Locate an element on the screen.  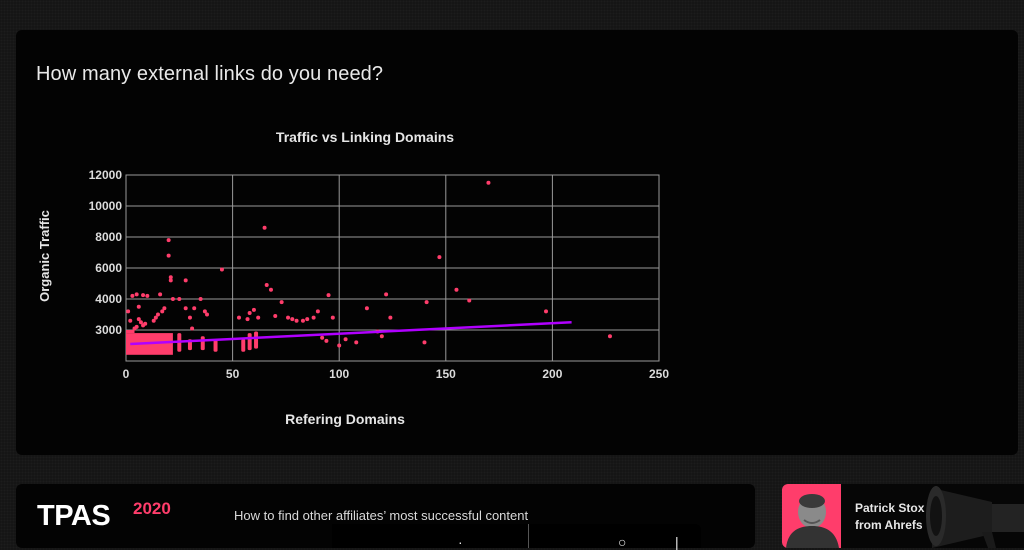
y-tick-label: 8000 is located at coordinates (108, 237).